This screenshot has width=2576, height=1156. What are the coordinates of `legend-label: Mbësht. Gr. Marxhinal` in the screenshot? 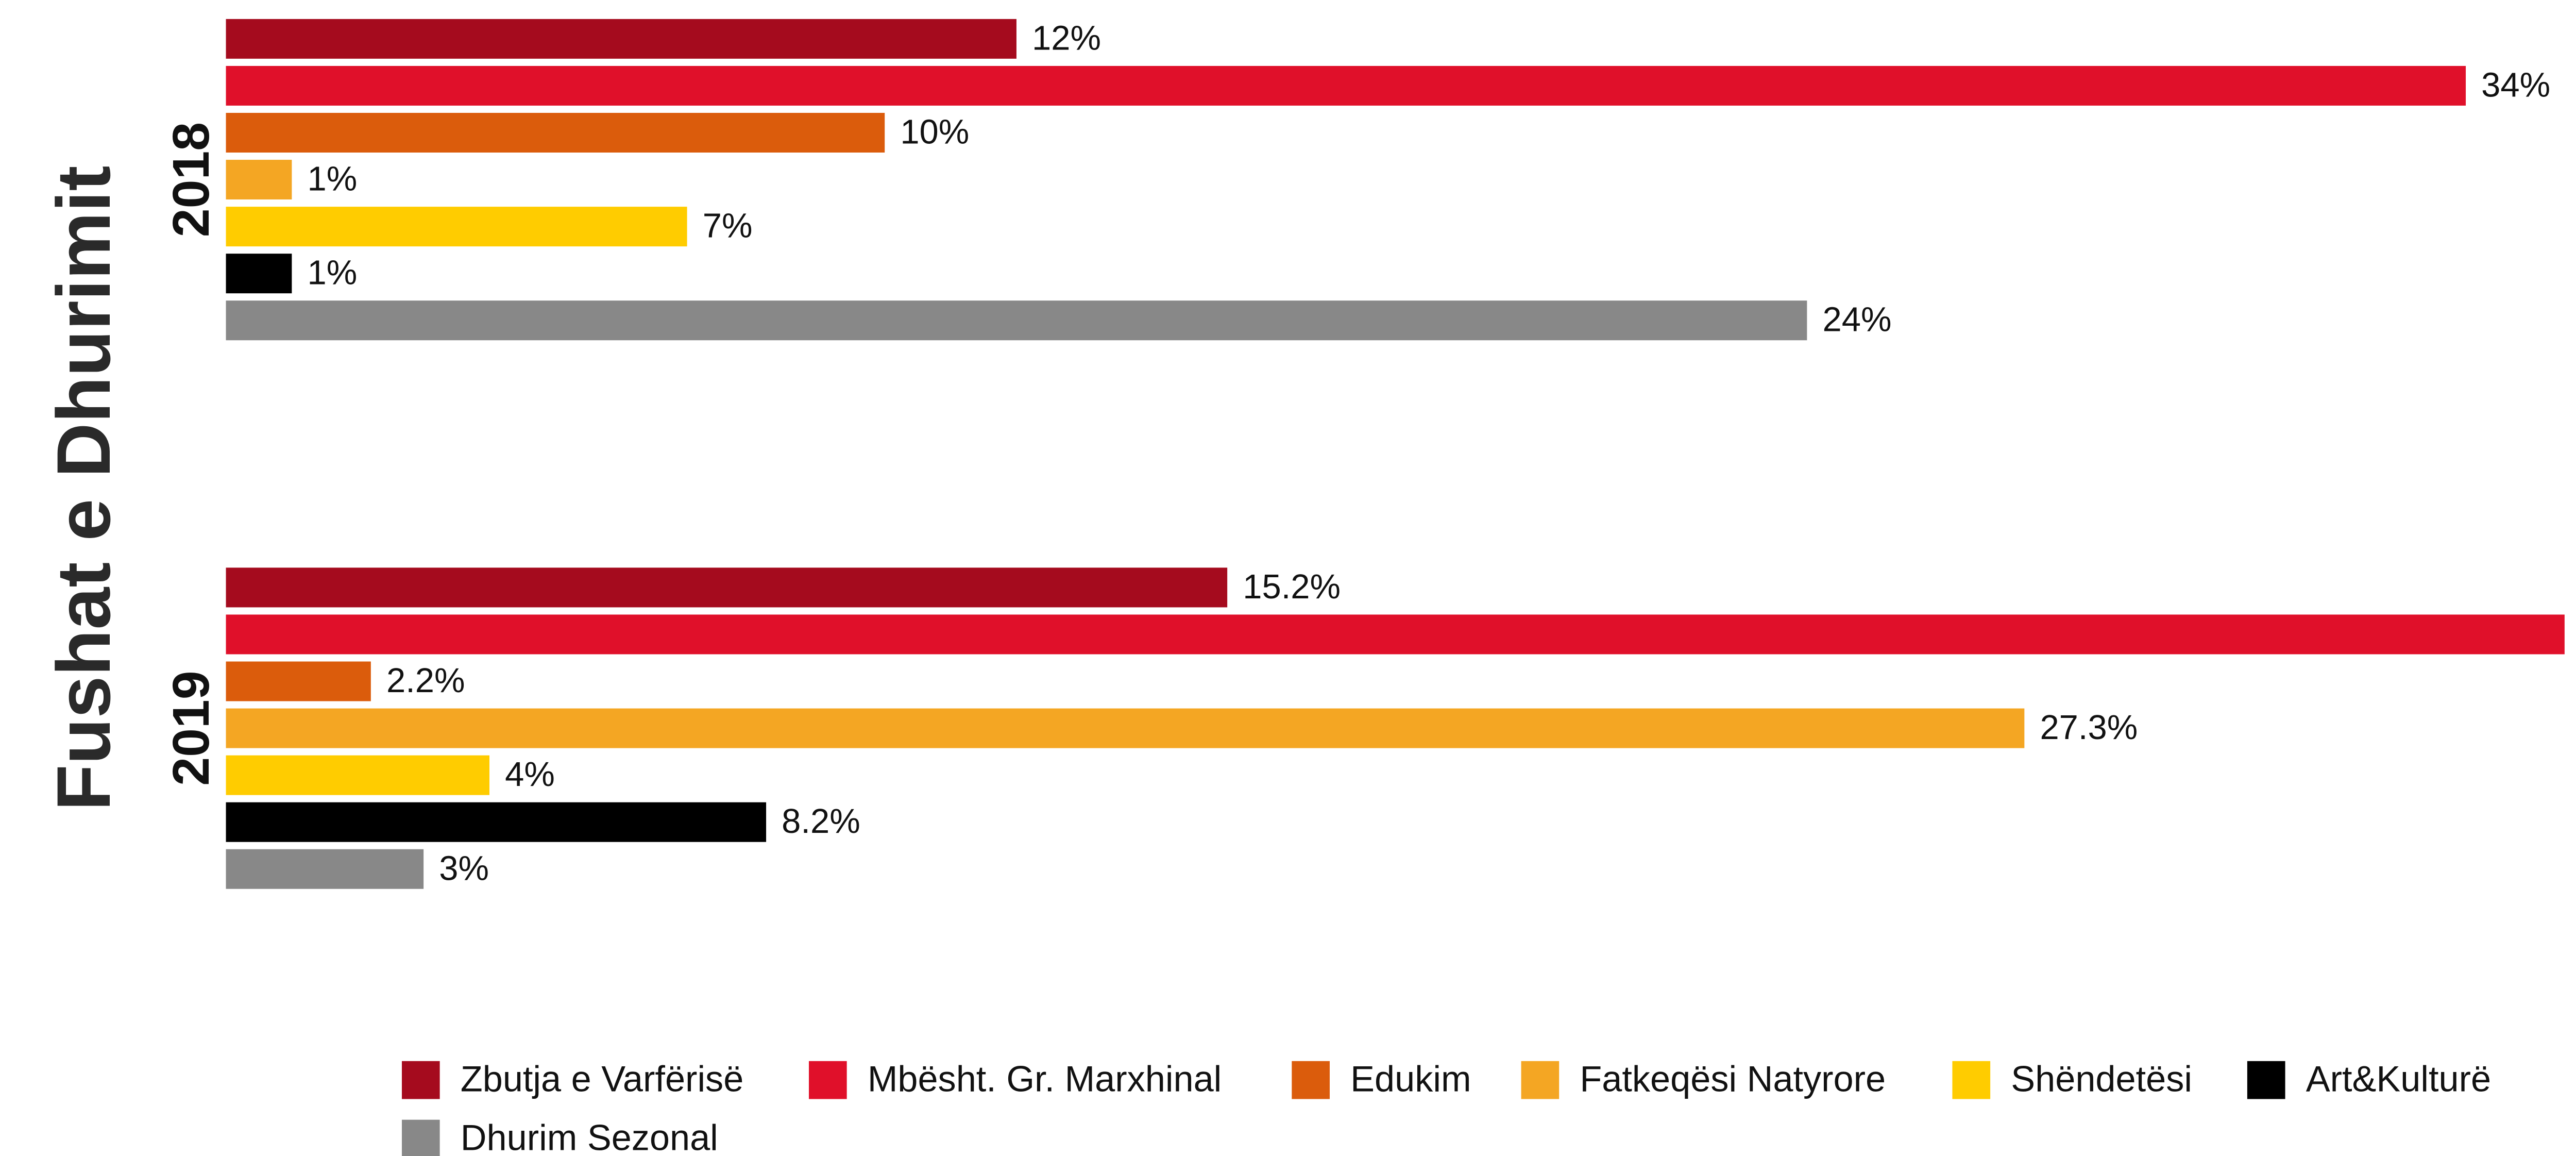 It's located at (1045, 1079).